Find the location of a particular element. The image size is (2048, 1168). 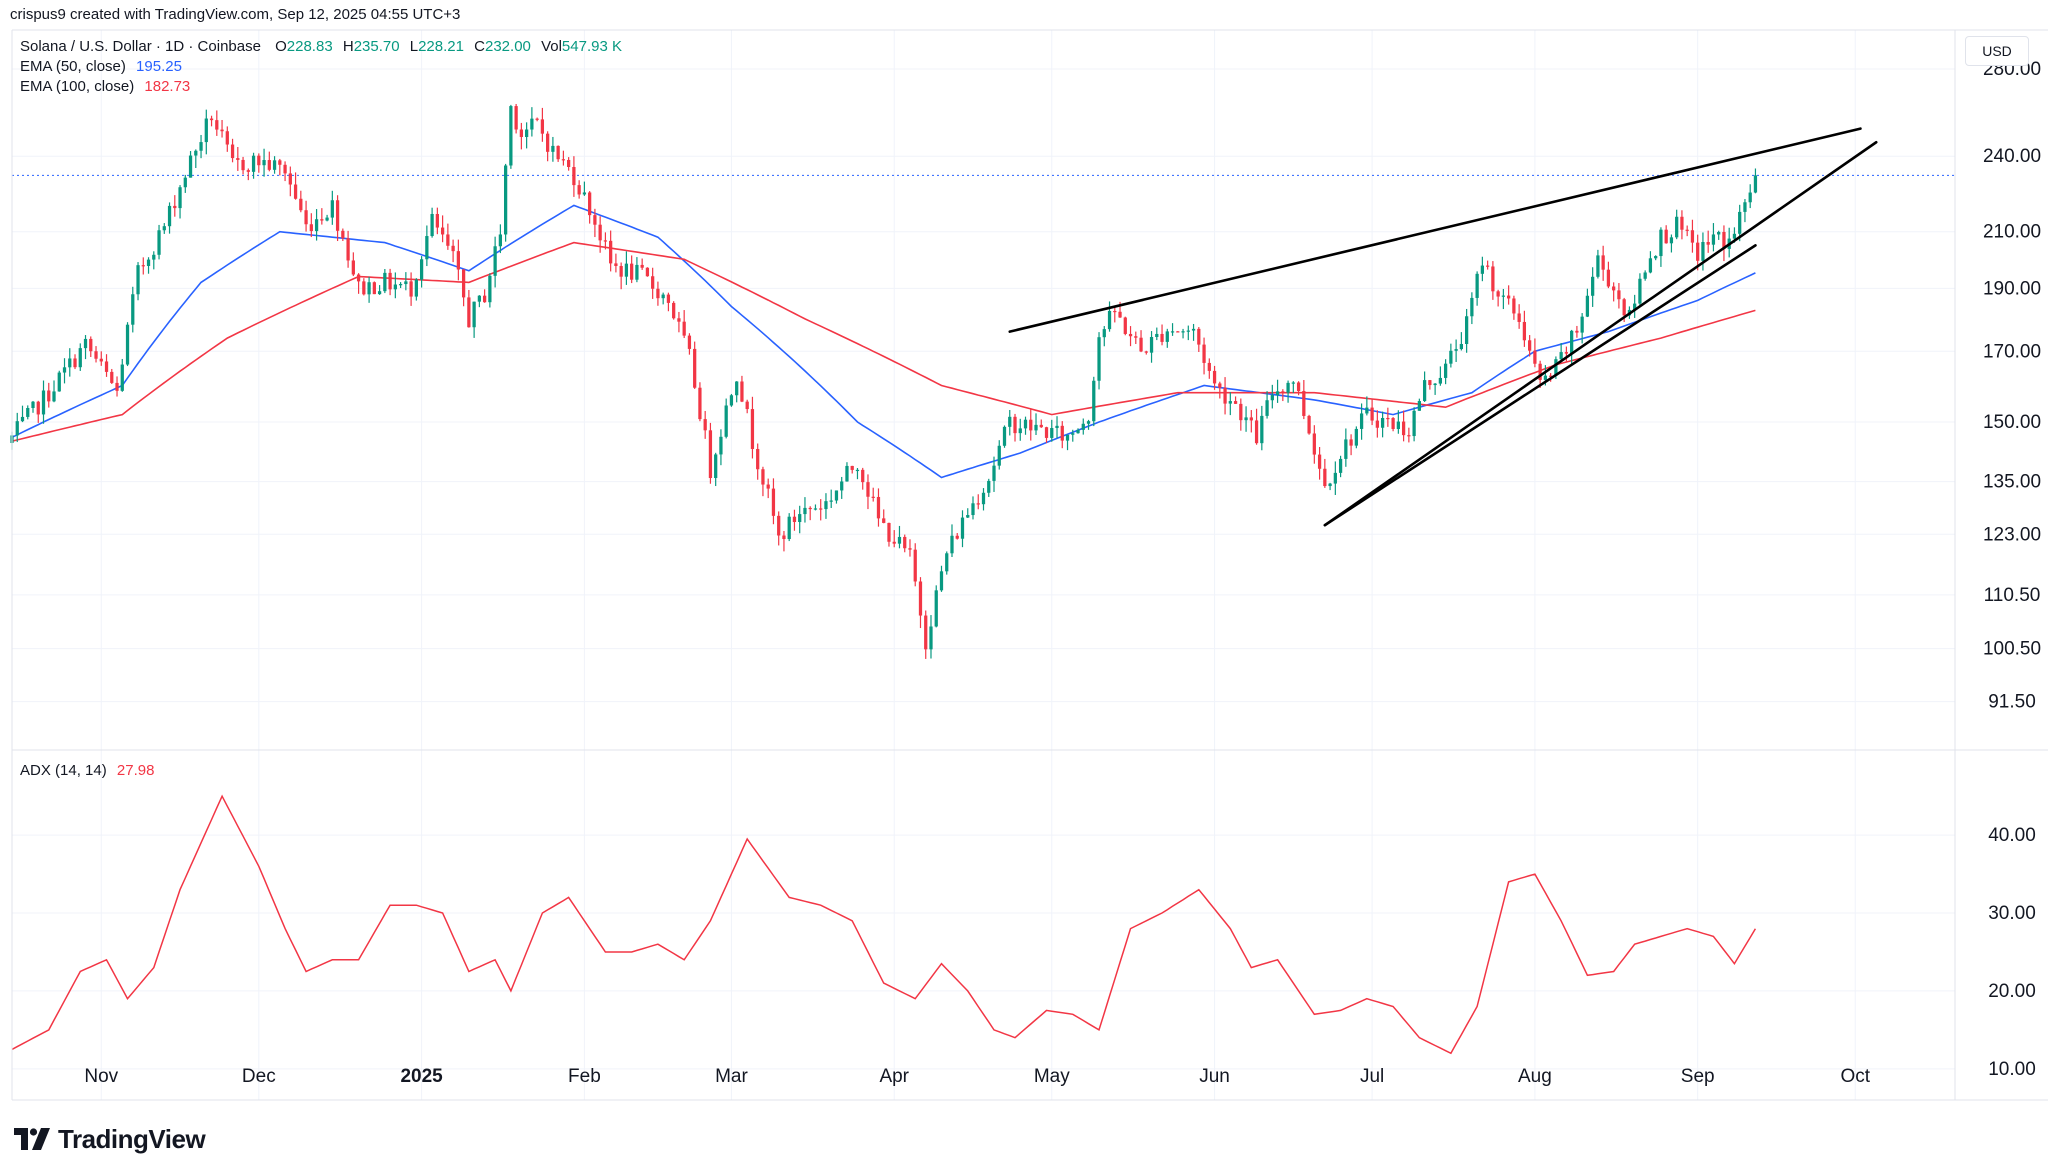

adx-tick-label: 20.00 is located at coordinates (2012, 991).